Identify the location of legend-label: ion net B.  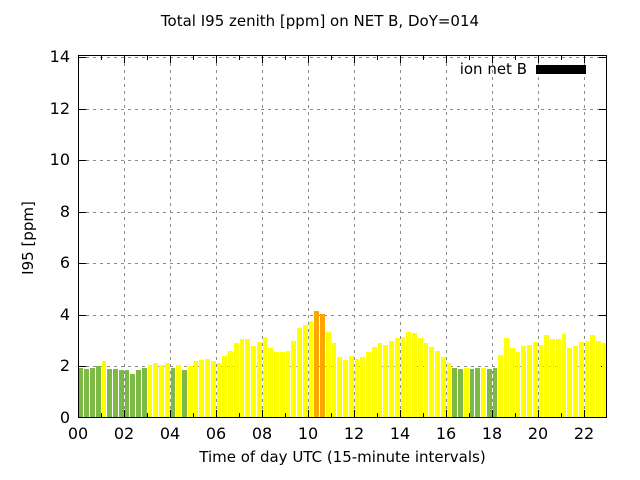
(493, 69).